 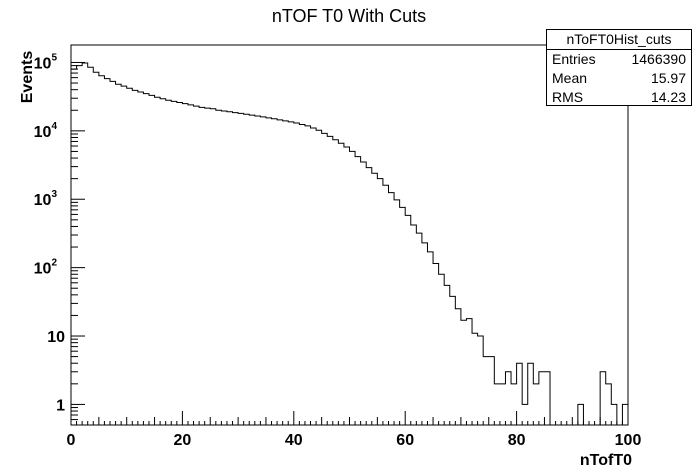 What do you see at coordinates (628, 440) in the screenshot?
I see `x-tick-label: 100` at bounding box center [628, 440].